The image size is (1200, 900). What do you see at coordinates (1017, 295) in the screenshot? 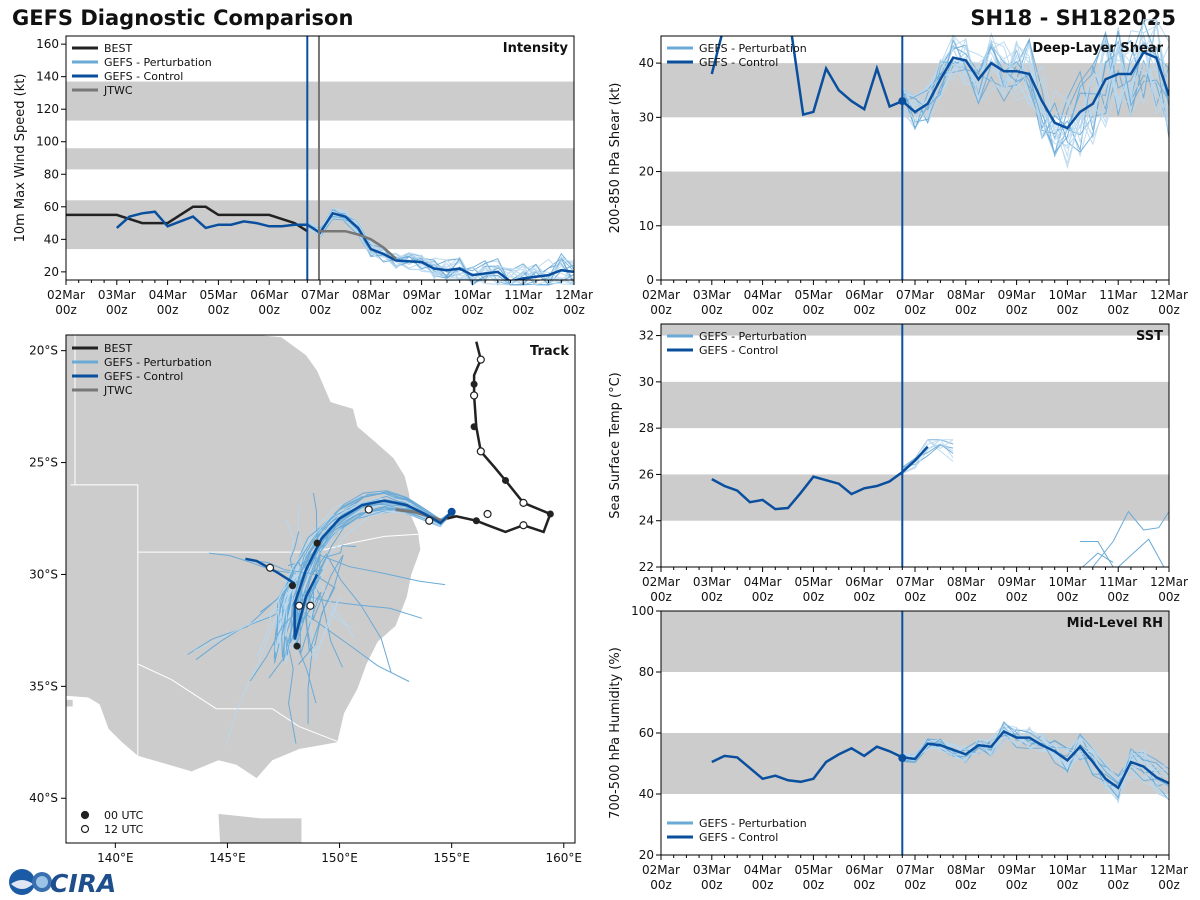
I see `x-tick-label: 09Mar` at bounding box center [1017, 295].